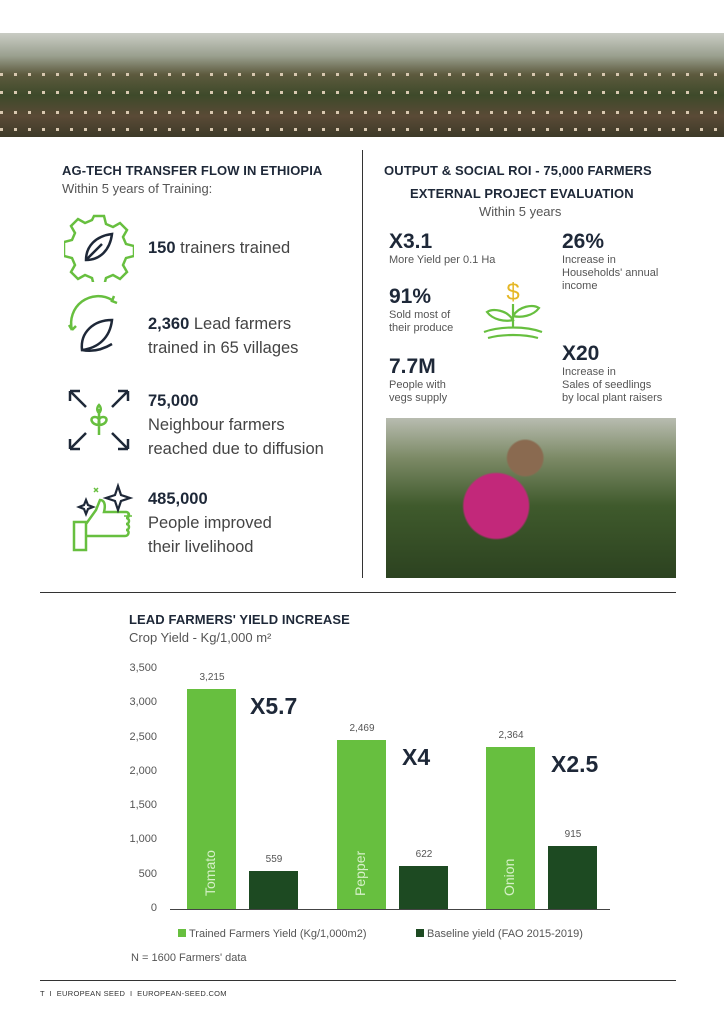 The width and height of the screenshot is (724, 1024). What do you see at coordinates (362, 728) in the screenshot?
I see `data-label: 2,469` at bounding box center [362, 728].